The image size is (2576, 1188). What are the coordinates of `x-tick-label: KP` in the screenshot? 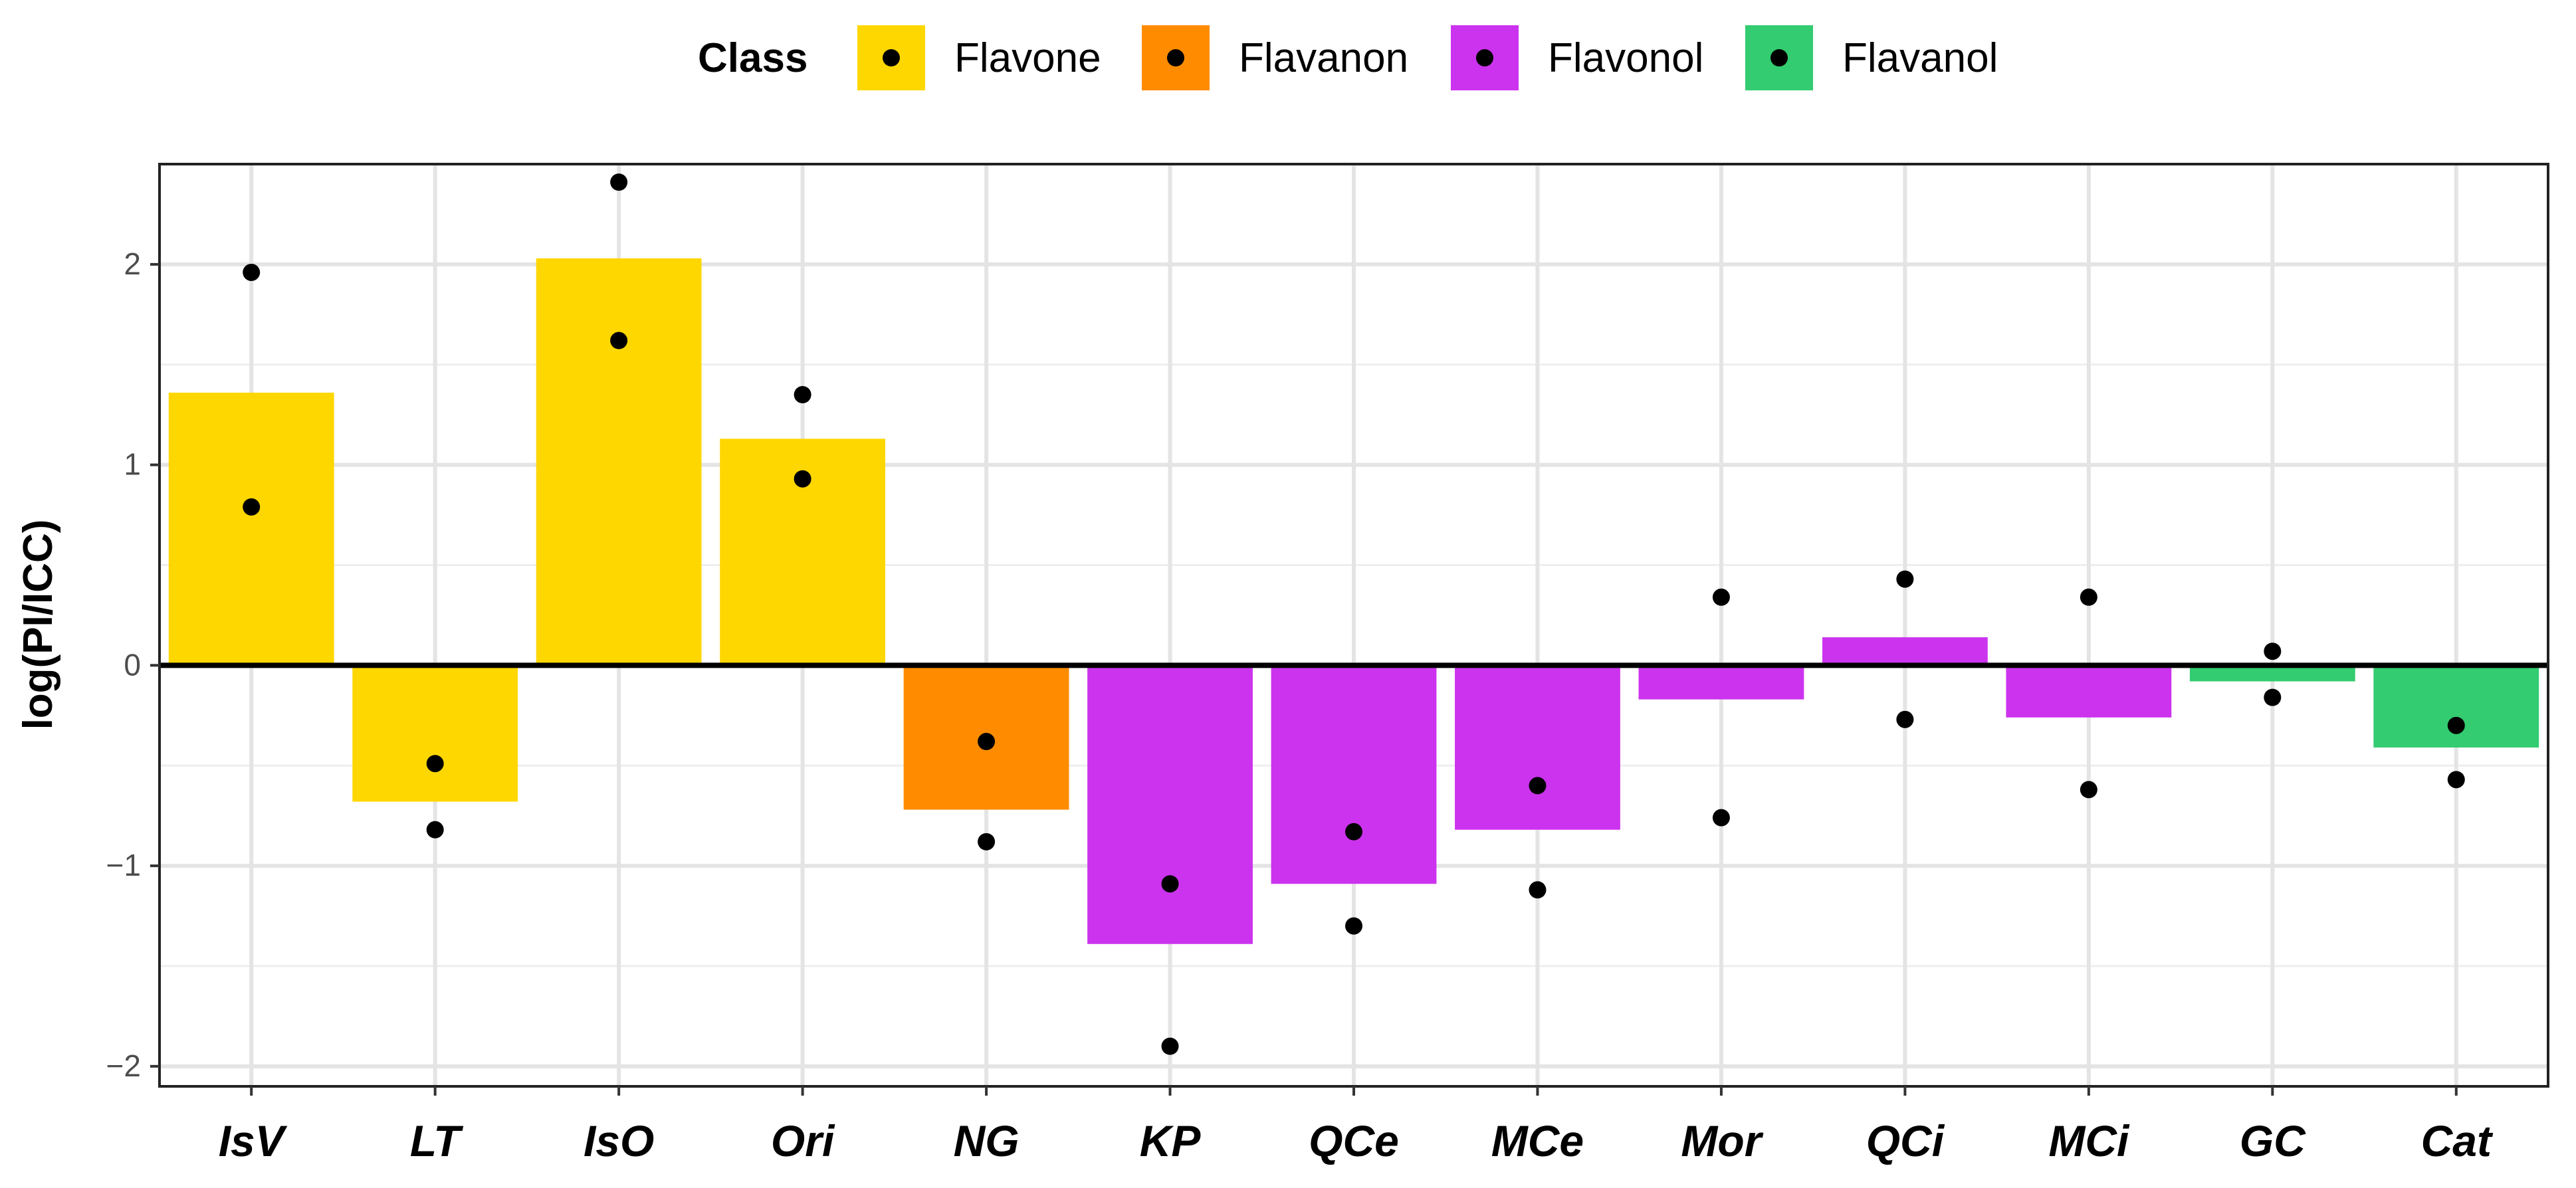 It's located at (1171, 1140).